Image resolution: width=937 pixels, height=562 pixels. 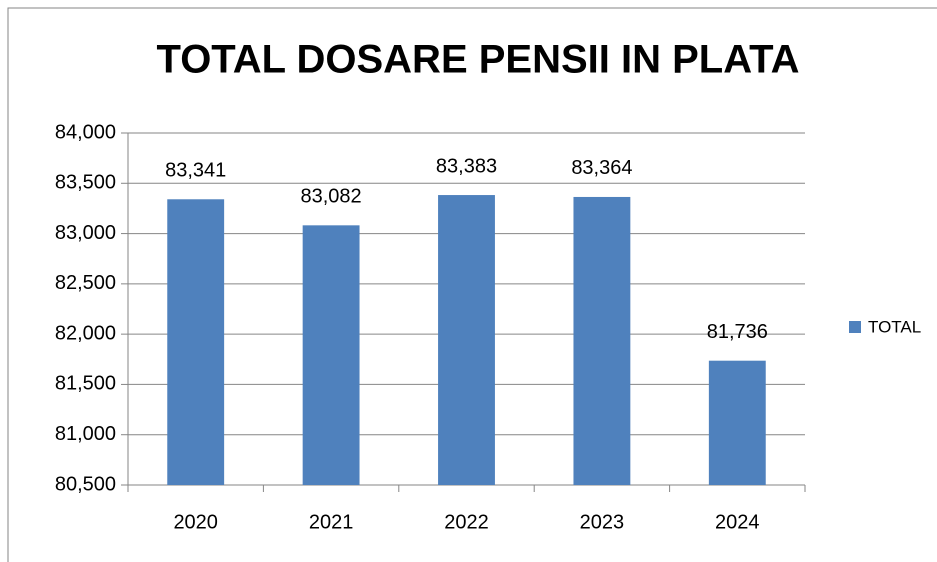 I want to click on x-tick-label: 2024, so click(x=737, y=522).